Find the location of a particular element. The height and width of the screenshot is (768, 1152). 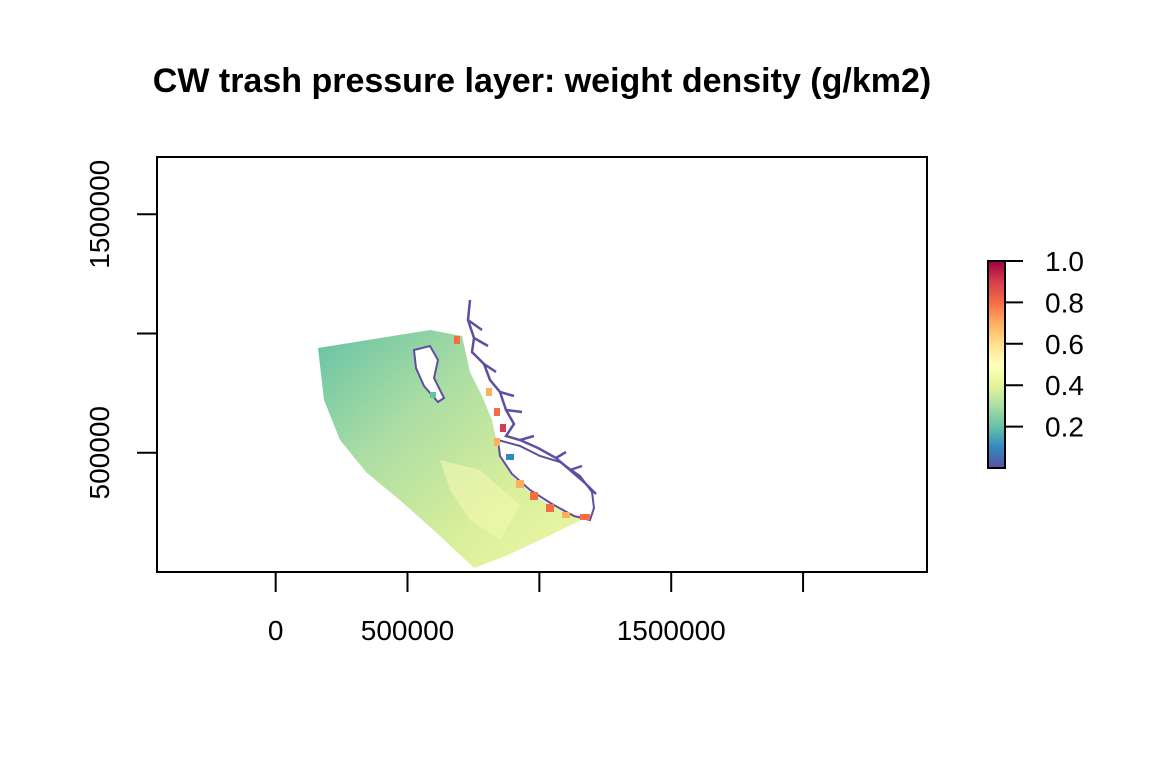

legend-color-bar is located at coordinates (996, 364).